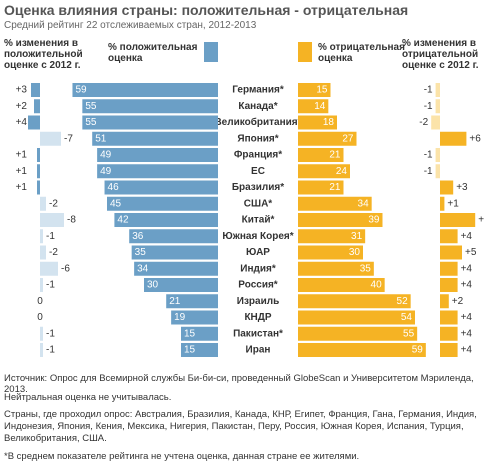 The width and height of the screenshot is (484, 469). Describe the element at coordinates (258, 90) in the screenshot. I see `category-label: Германия*` at that location.